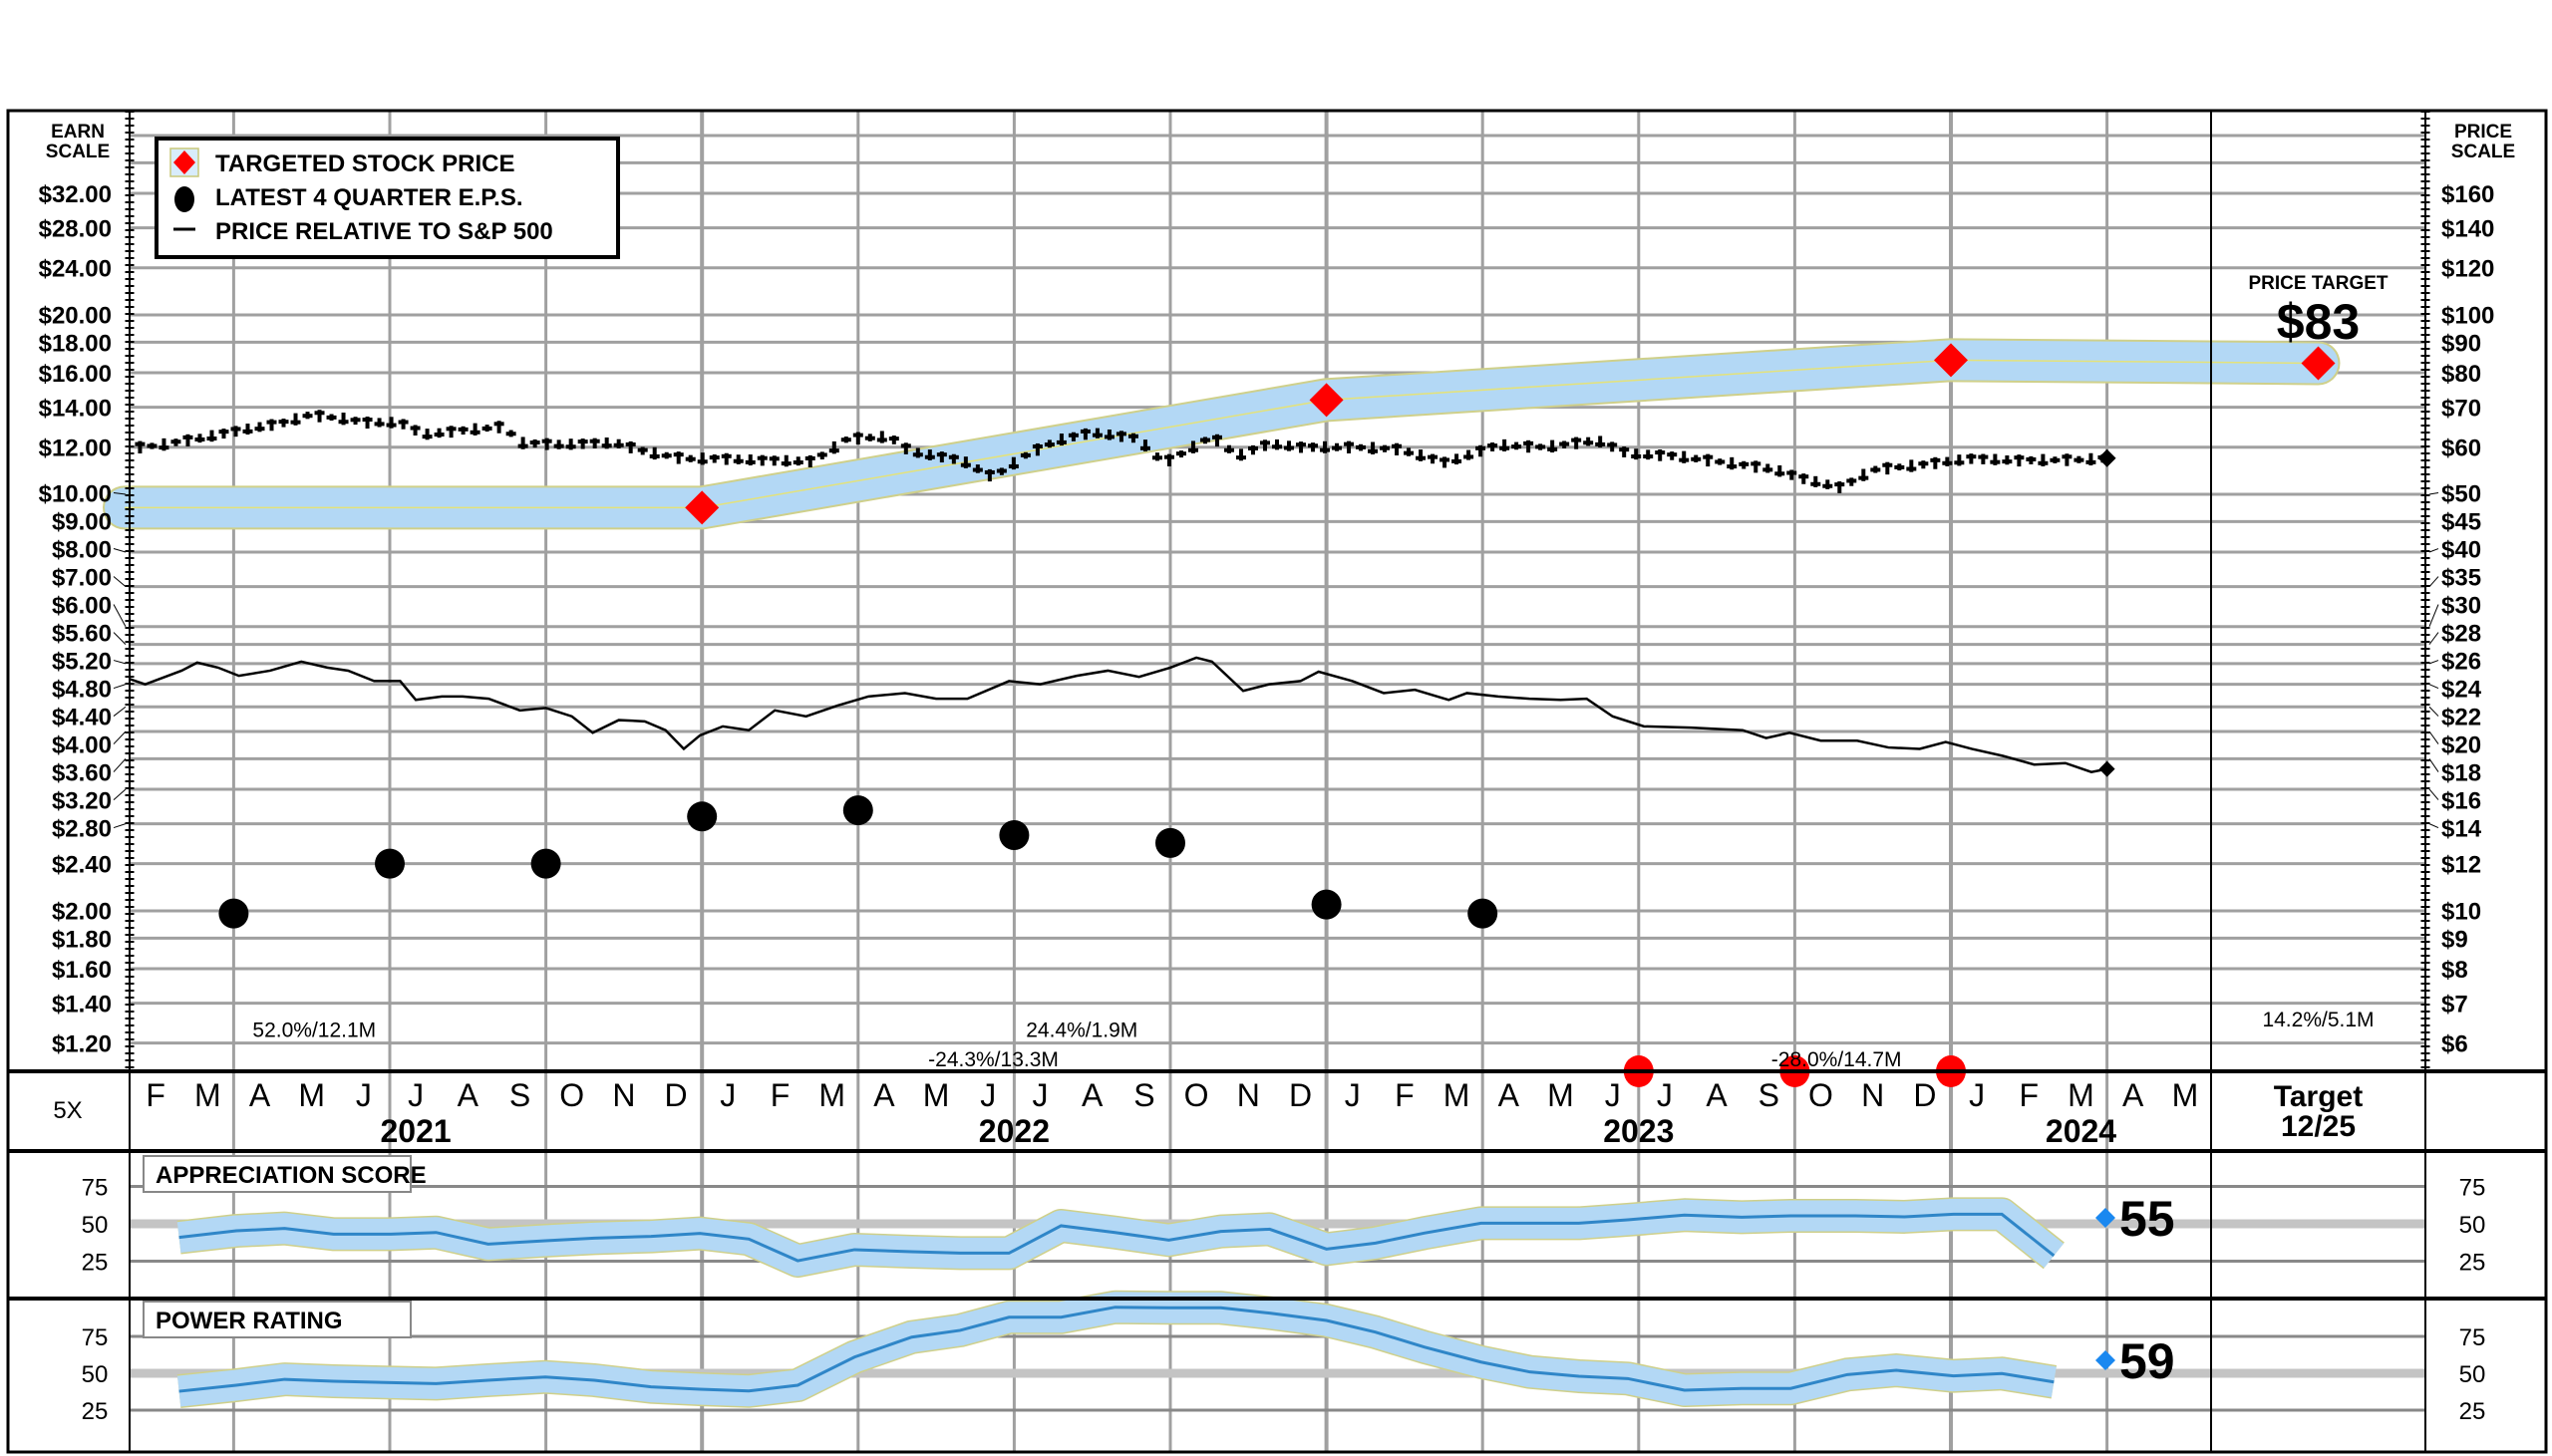 This screenshot has width=2552, height=1456. Describe the element at coordinates (2461, 912) in the screenshot. I see `price-scale-tick-label: $10` at that location.